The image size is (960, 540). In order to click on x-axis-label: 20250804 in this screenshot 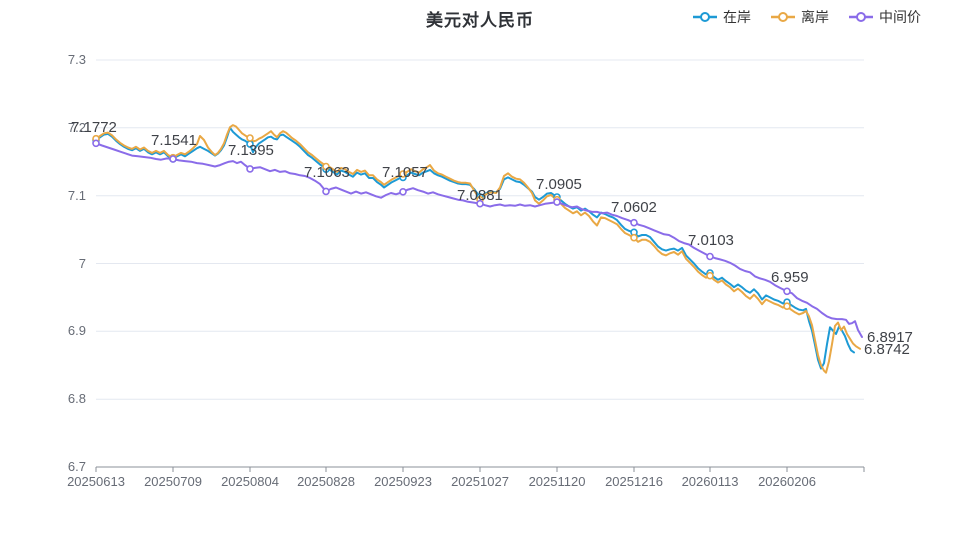, I will do `click(250, 481)`.